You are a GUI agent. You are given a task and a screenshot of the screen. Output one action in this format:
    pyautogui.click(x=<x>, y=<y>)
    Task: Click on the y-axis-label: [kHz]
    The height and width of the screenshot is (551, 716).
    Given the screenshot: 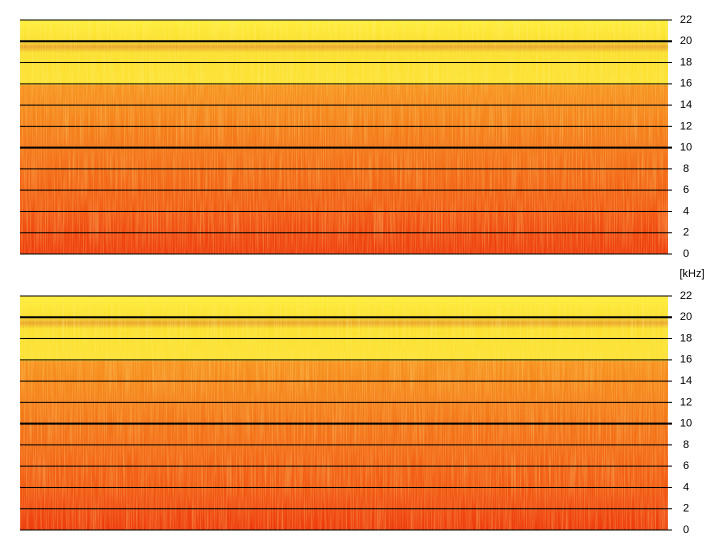 What is the action you would take?
    pyautogui.click(x=691, y=274)
    